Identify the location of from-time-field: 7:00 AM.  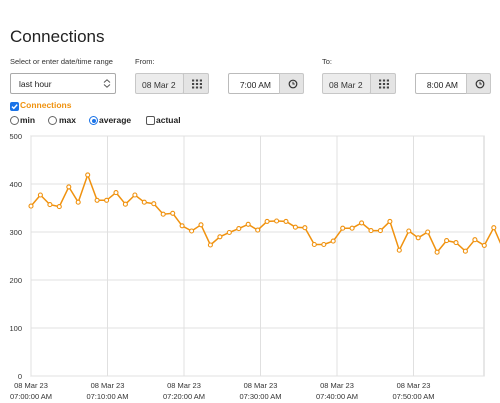
(254, 83).